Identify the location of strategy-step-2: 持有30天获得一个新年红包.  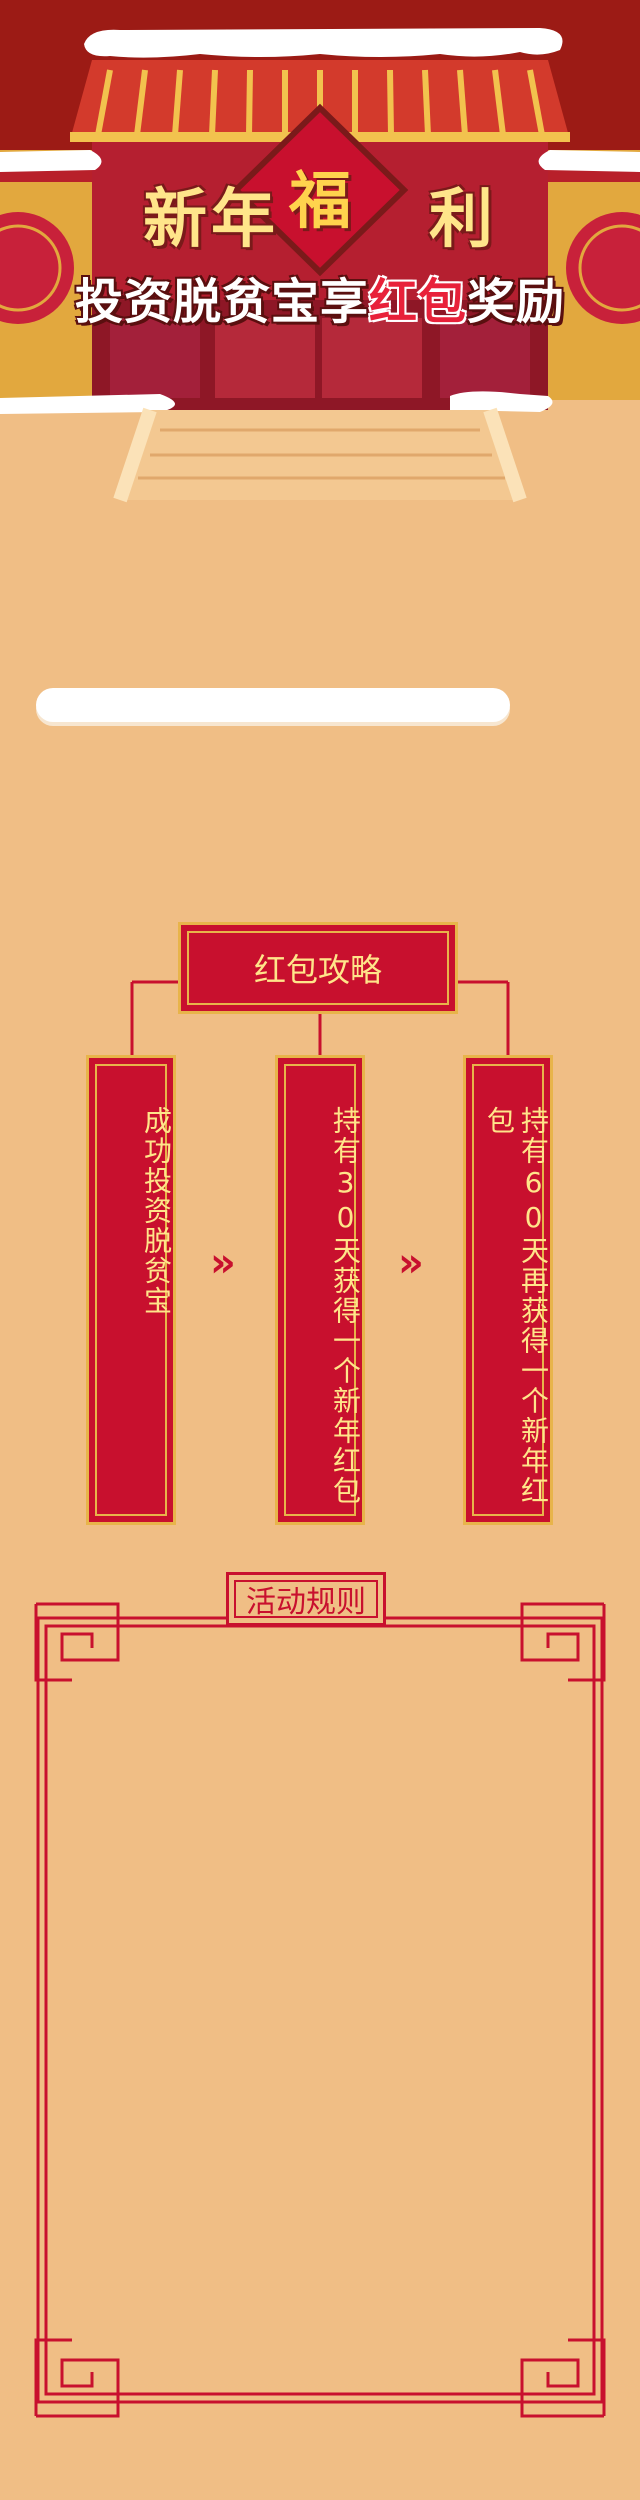
(320, 1290).